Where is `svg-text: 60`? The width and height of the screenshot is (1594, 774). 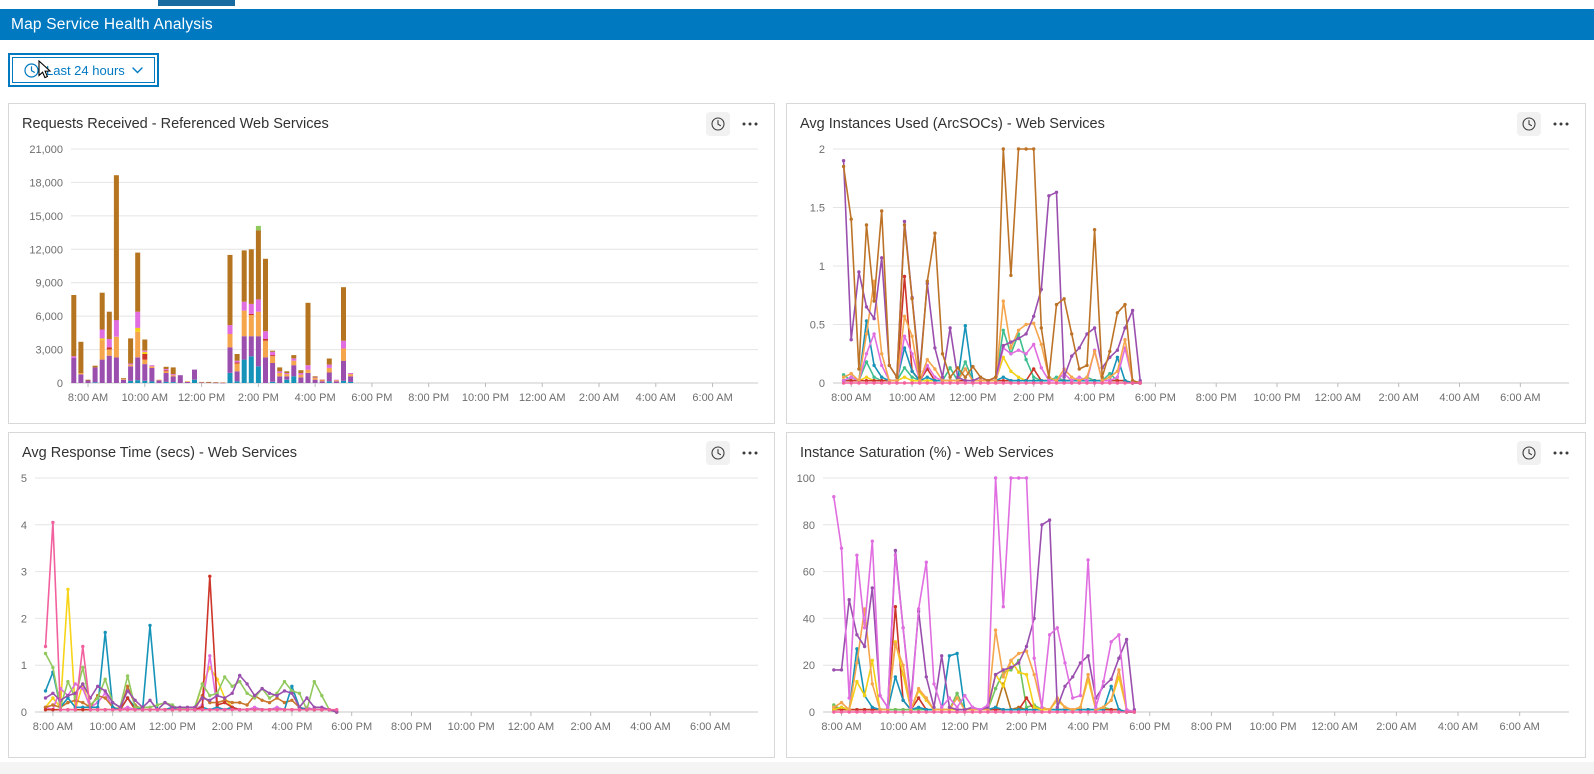
svg-text: 60 is located at coordinates (809, 573).